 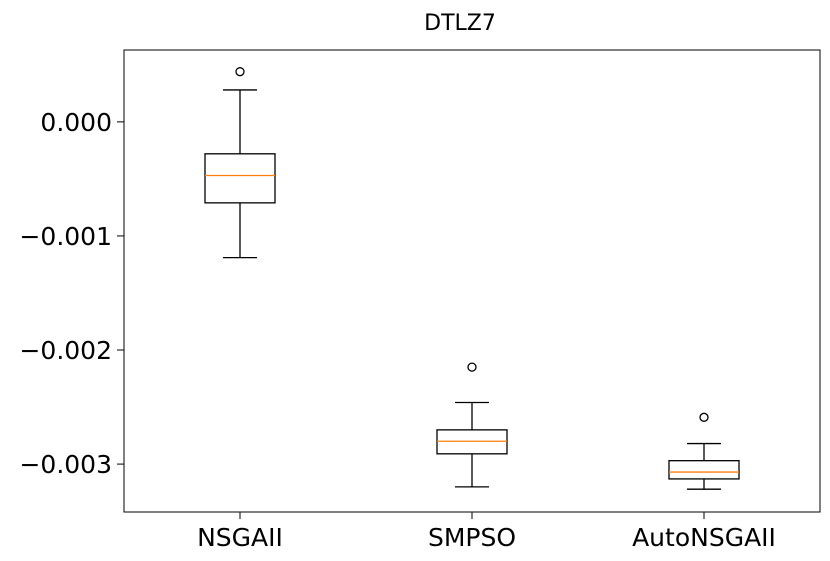 I want to click on y-tick-label: −0.003, so click(x=65, y=464).